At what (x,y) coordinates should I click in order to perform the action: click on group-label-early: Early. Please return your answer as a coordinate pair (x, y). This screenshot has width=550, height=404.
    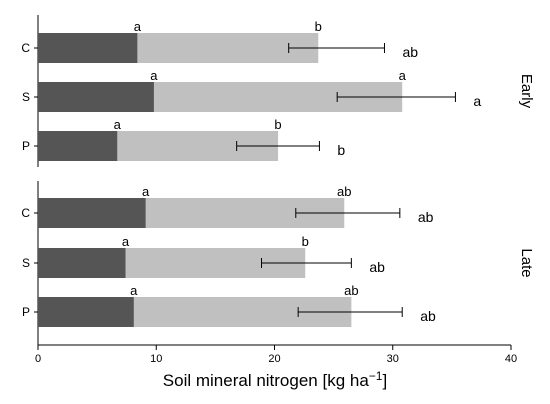
    Looking at the image, I should click on (526, 91).